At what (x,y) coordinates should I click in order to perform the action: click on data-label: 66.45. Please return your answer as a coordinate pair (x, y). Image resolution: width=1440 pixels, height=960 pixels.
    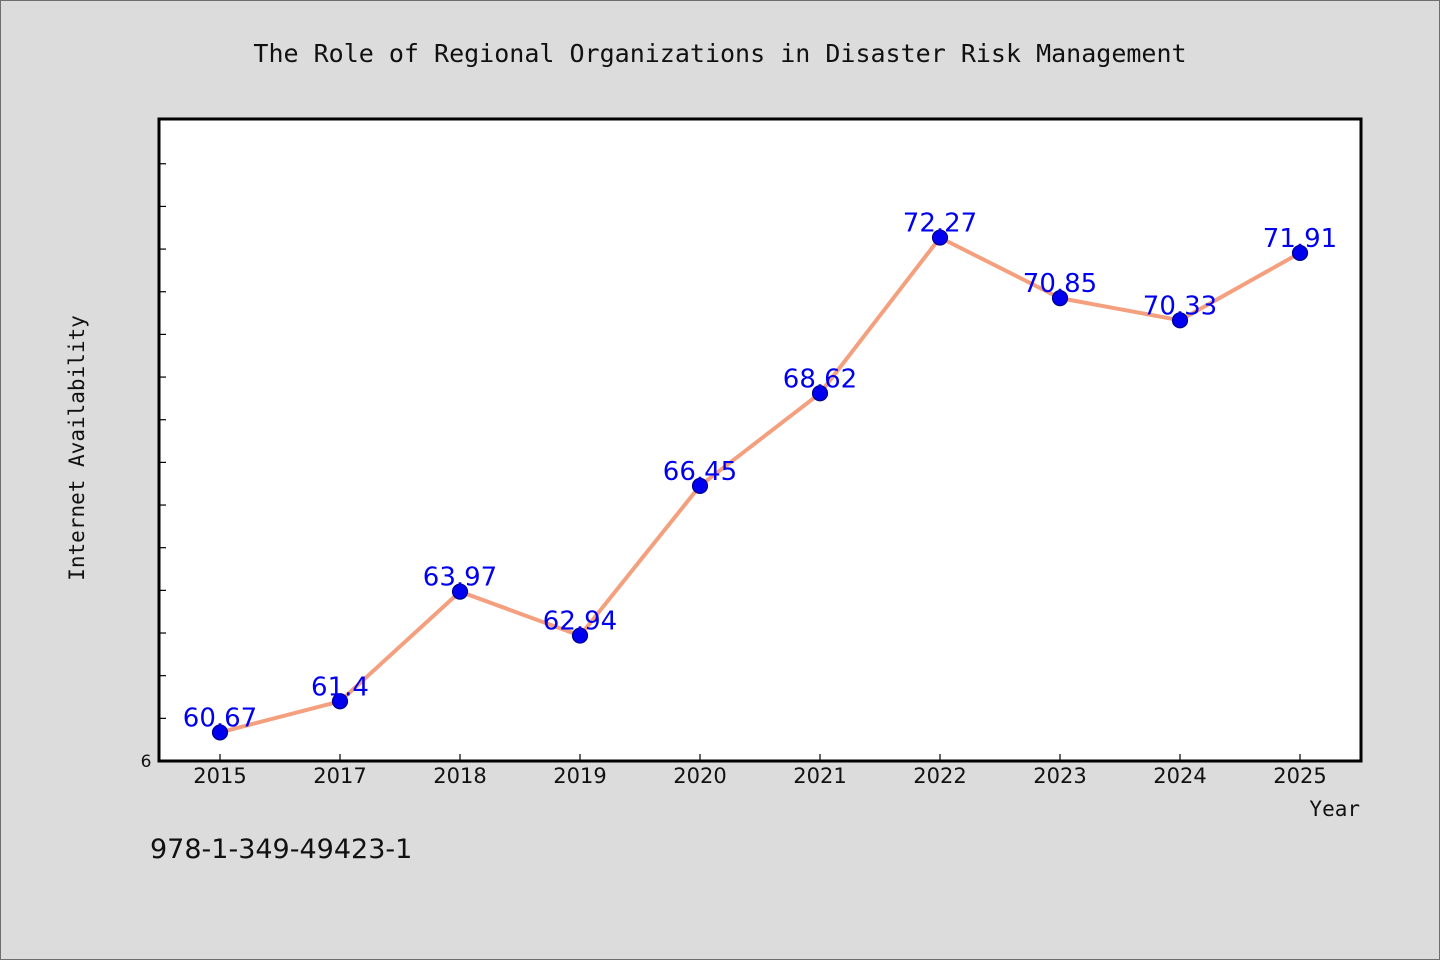
    Looking at the image, I should click on (700, 472).